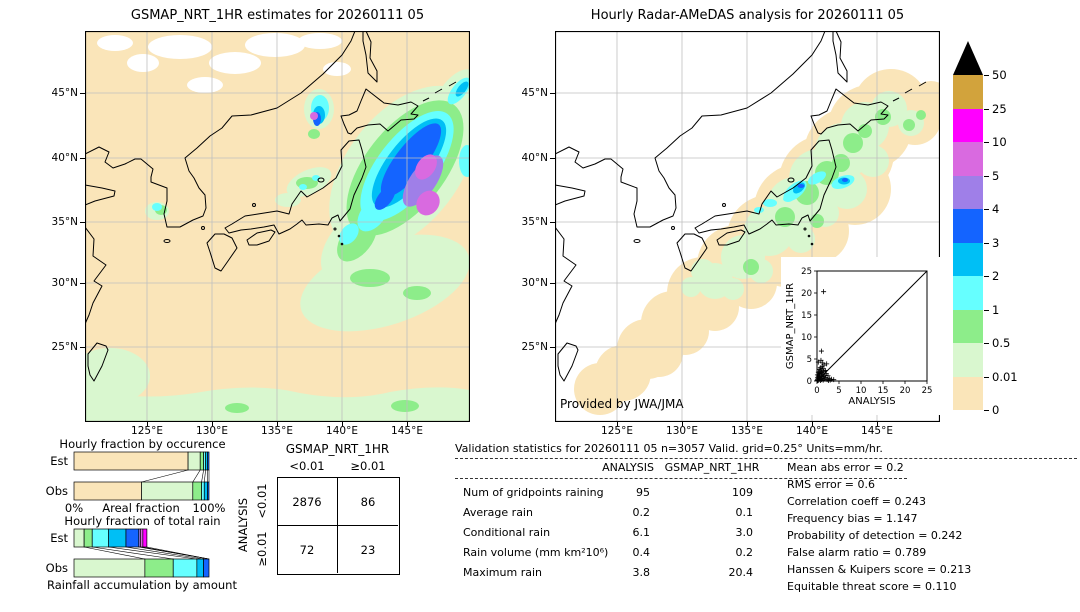 The width and height of the screenshot is (1080, 612). I want to click on contingency-grid, so click(338, 526).